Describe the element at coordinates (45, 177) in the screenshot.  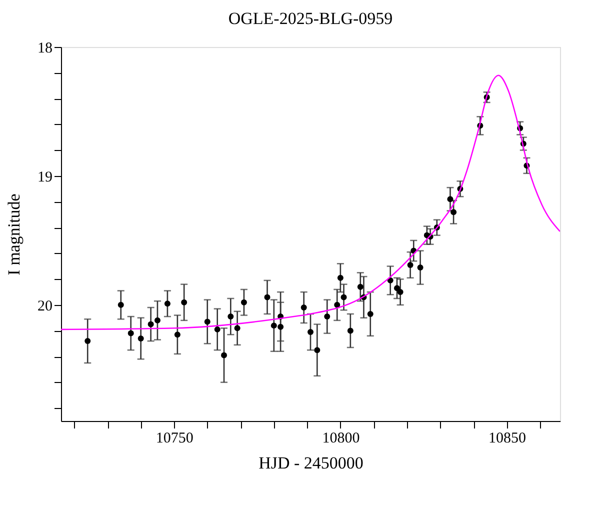
I see `y-tick-label: 19` at that location.